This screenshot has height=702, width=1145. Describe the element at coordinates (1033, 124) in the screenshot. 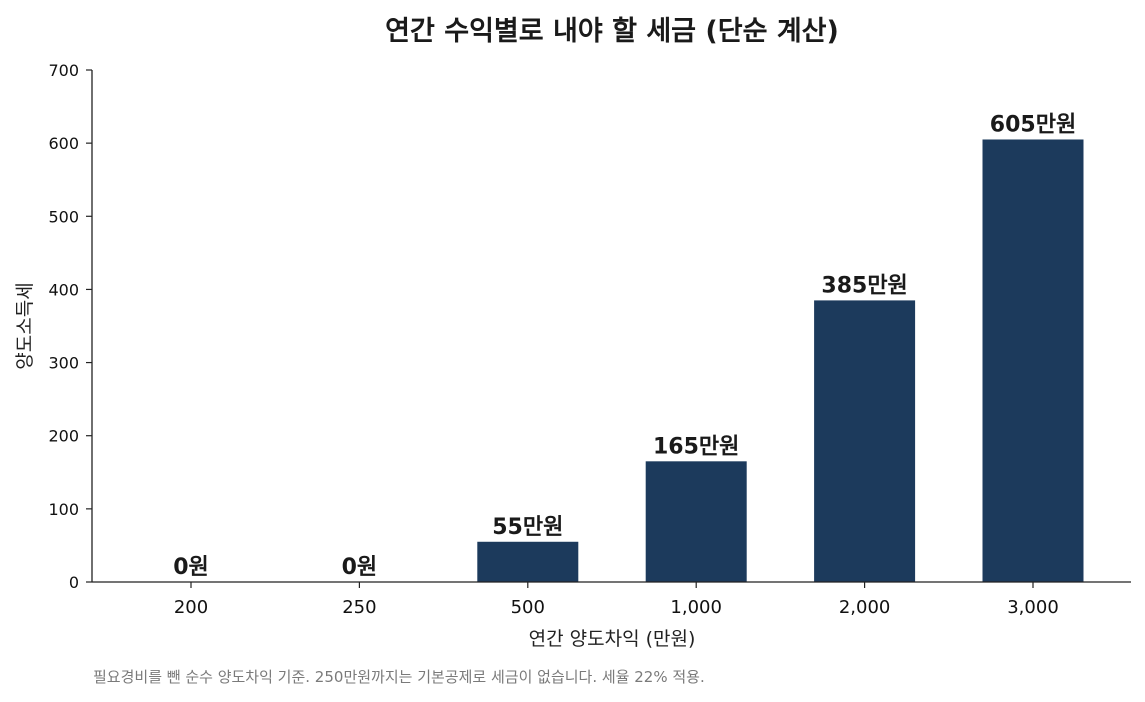

I see `bar-value-label: 605만원` at that location.